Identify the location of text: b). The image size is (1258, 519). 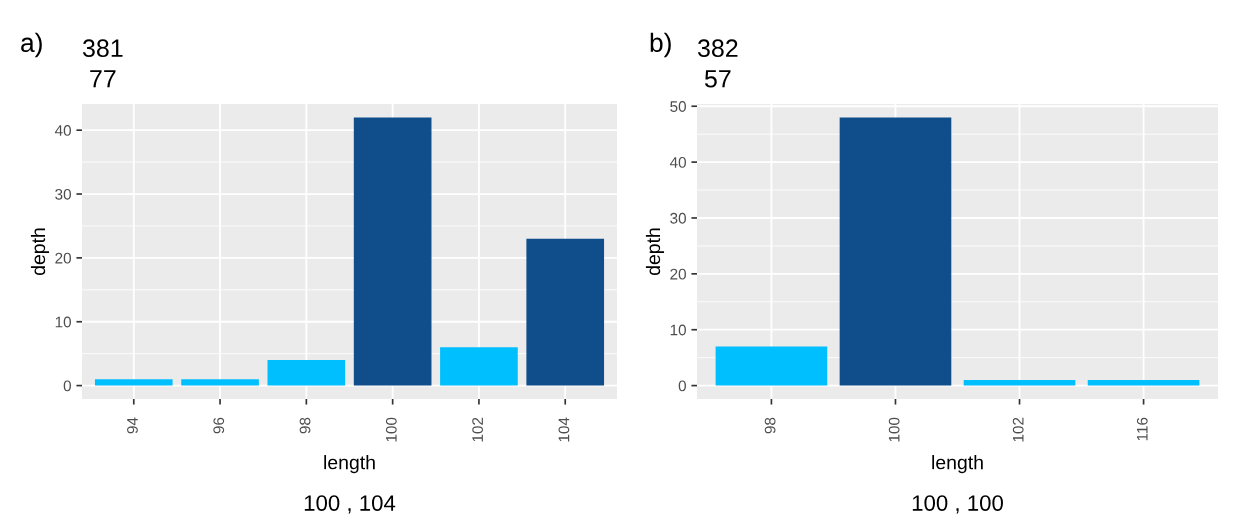
(660, 45).